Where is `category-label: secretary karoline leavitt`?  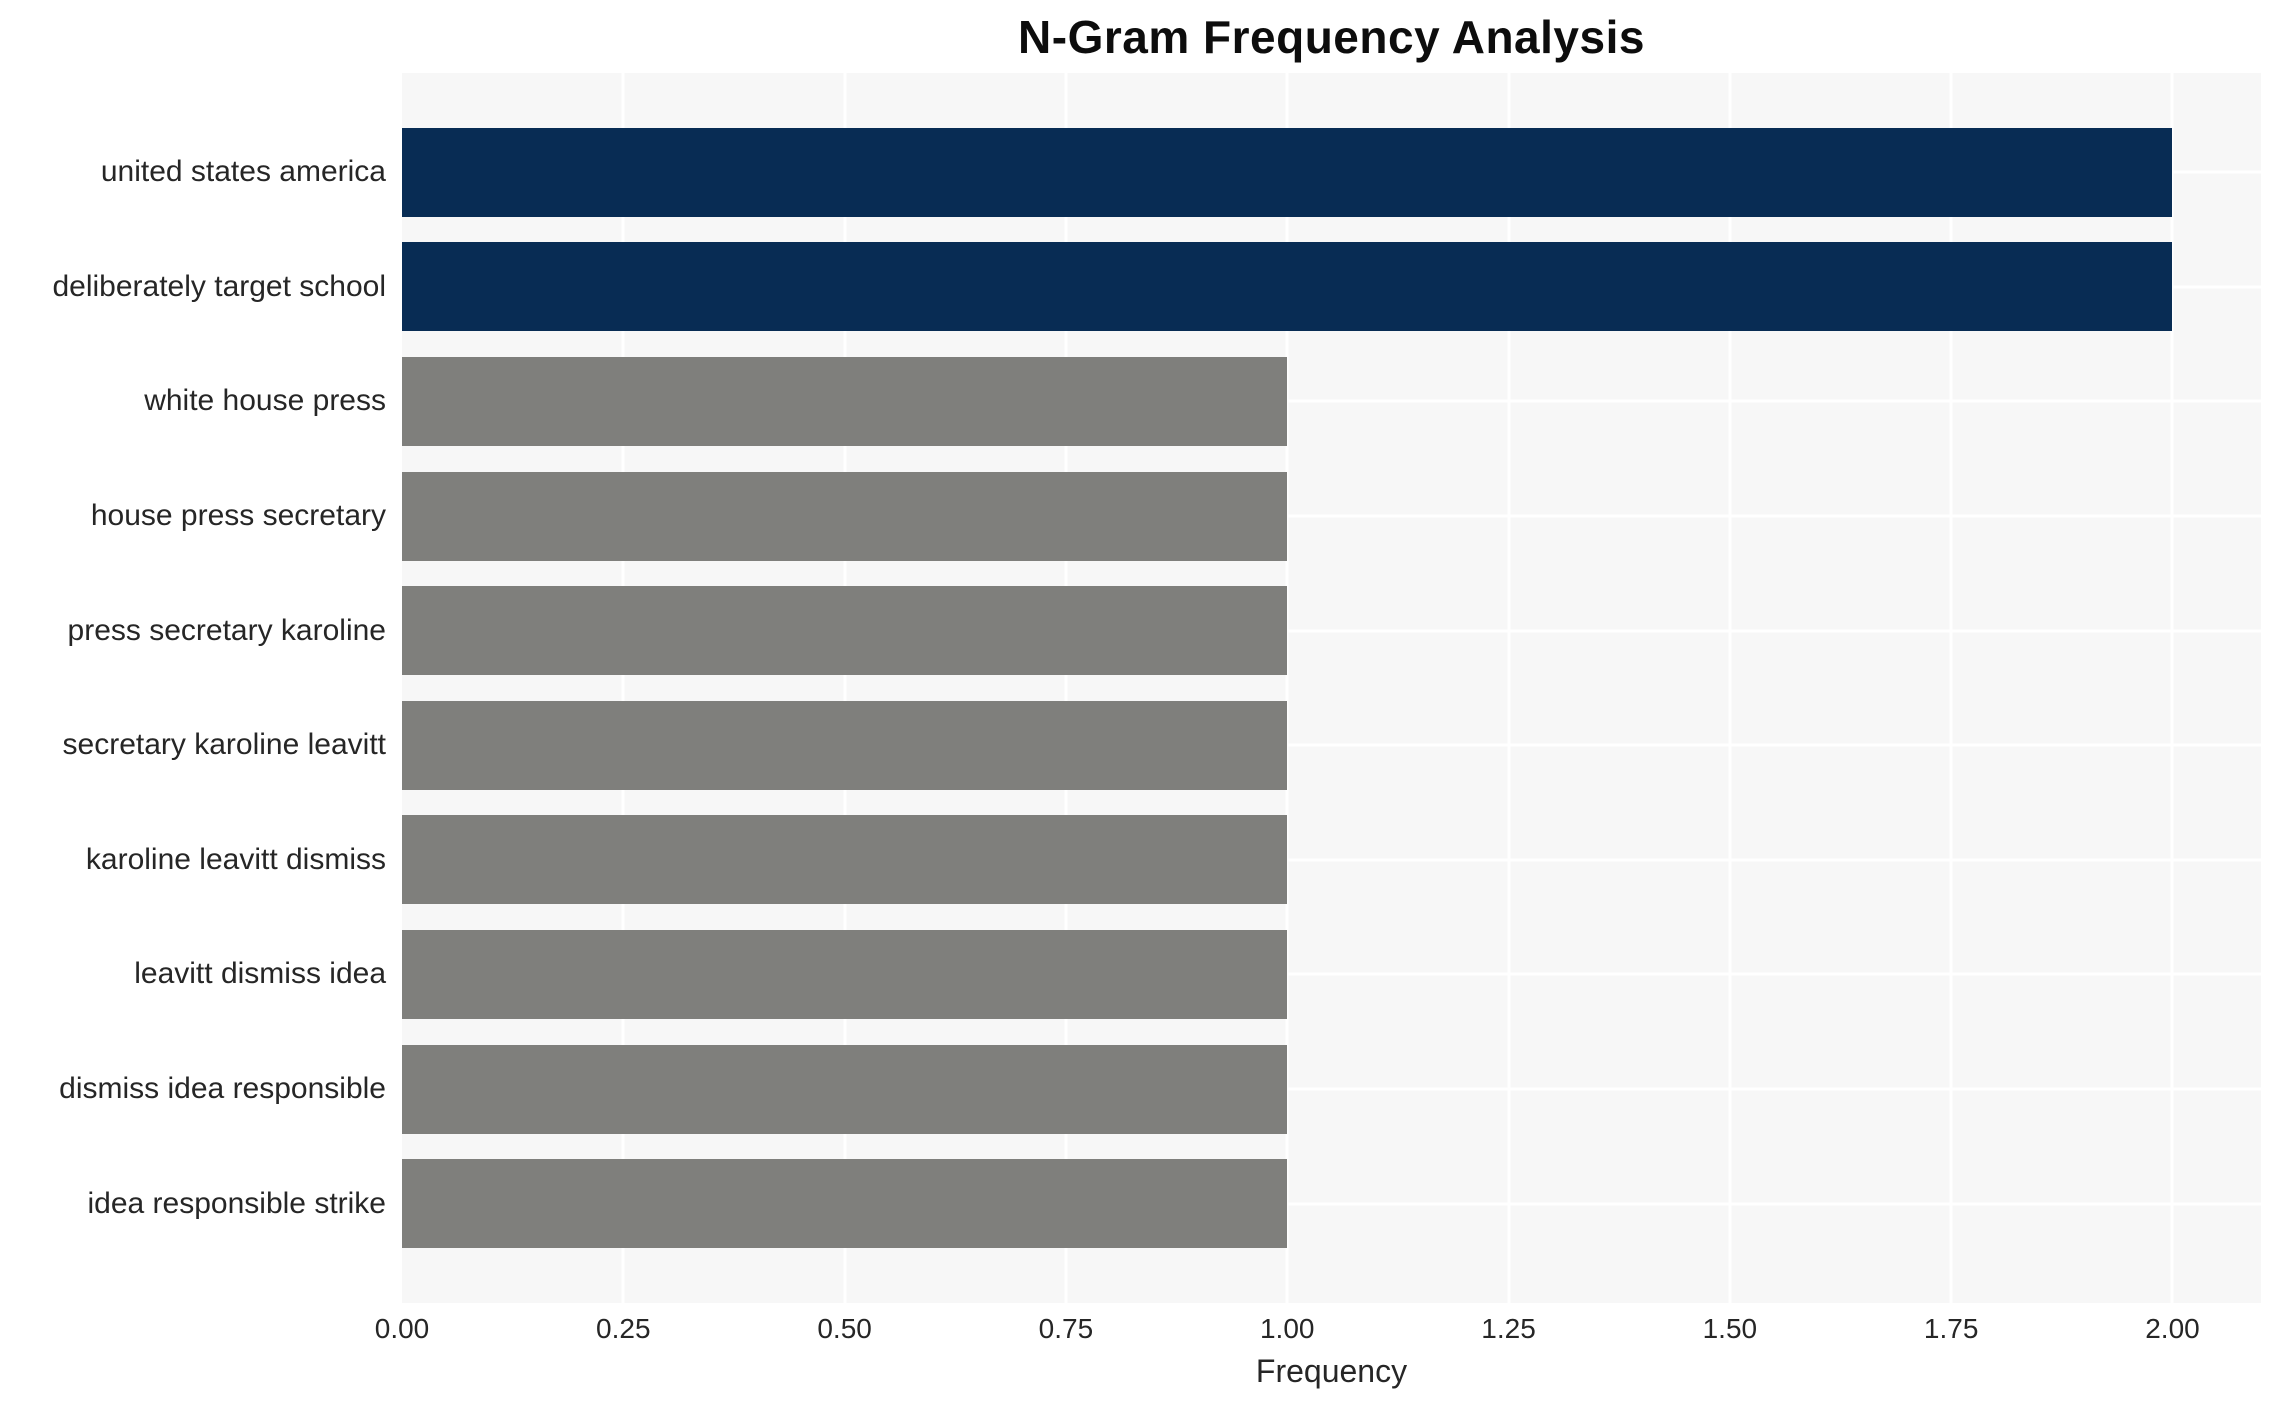
category-label: secretary karoline leavitt is located at coordinates (224, 745).